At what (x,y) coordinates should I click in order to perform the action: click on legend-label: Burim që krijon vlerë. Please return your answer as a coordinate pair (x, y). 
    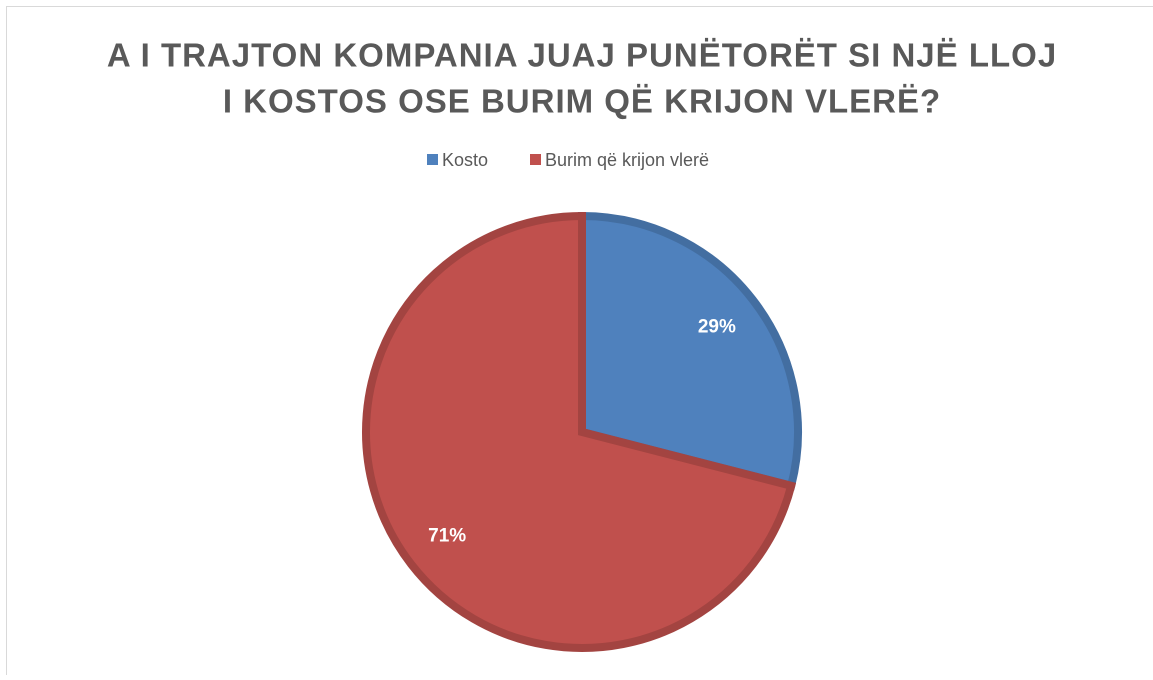
    Looking at the image, I should click on (627, 160).